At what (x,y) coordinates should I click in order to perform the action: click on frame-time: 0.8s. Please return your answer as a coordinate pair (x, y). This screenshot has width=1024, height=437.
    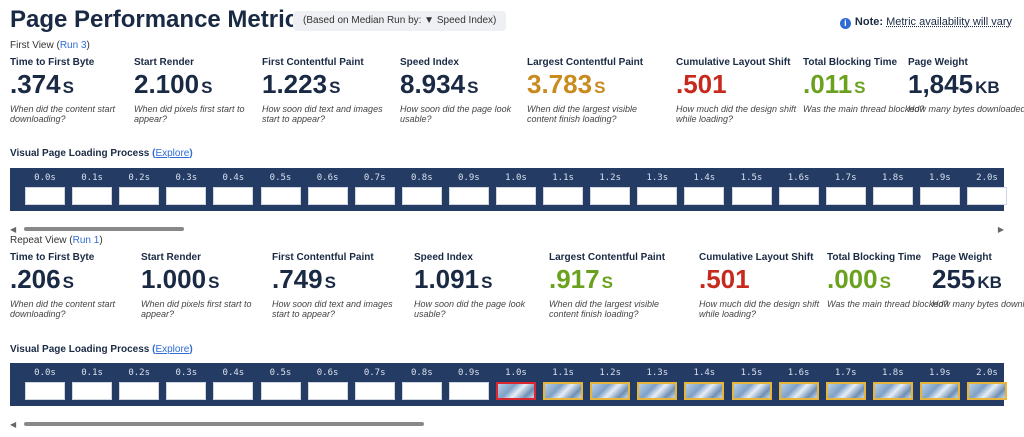
    Looking at the image, I should click on (421, 373).